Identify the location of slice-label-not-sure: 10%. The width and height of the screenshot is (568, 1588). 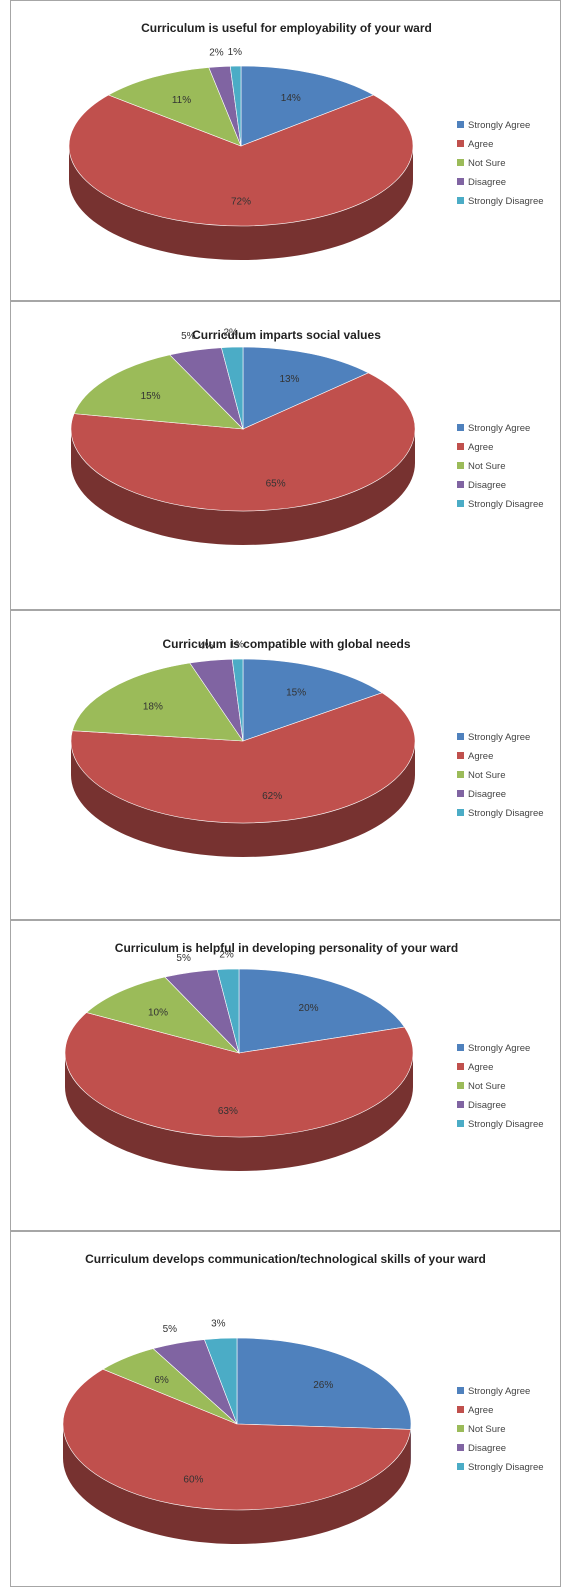
(158, 1012).